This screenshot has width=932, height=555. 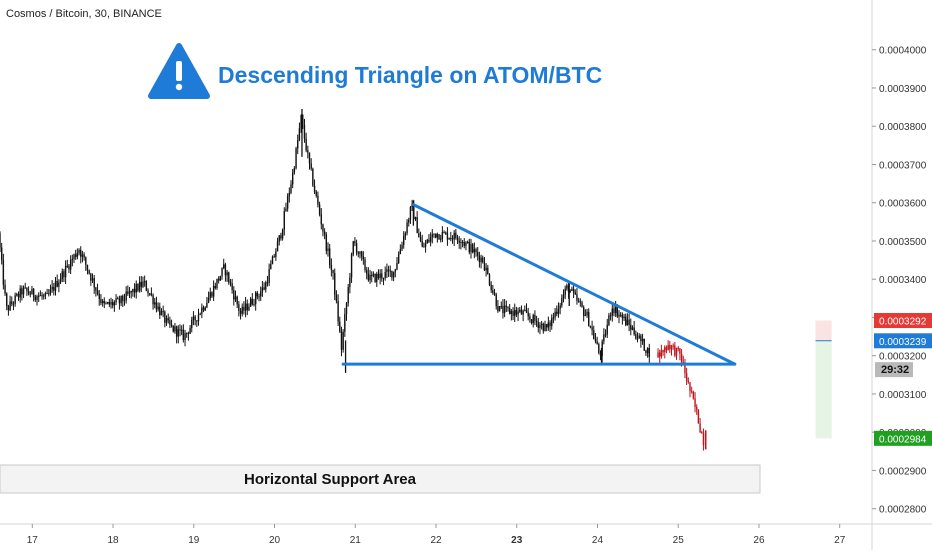 What do you see at coordinates (903, 127) in the screenshot?
I see `price-tick-label: 0.0003800` at bounding box center [903, 127].